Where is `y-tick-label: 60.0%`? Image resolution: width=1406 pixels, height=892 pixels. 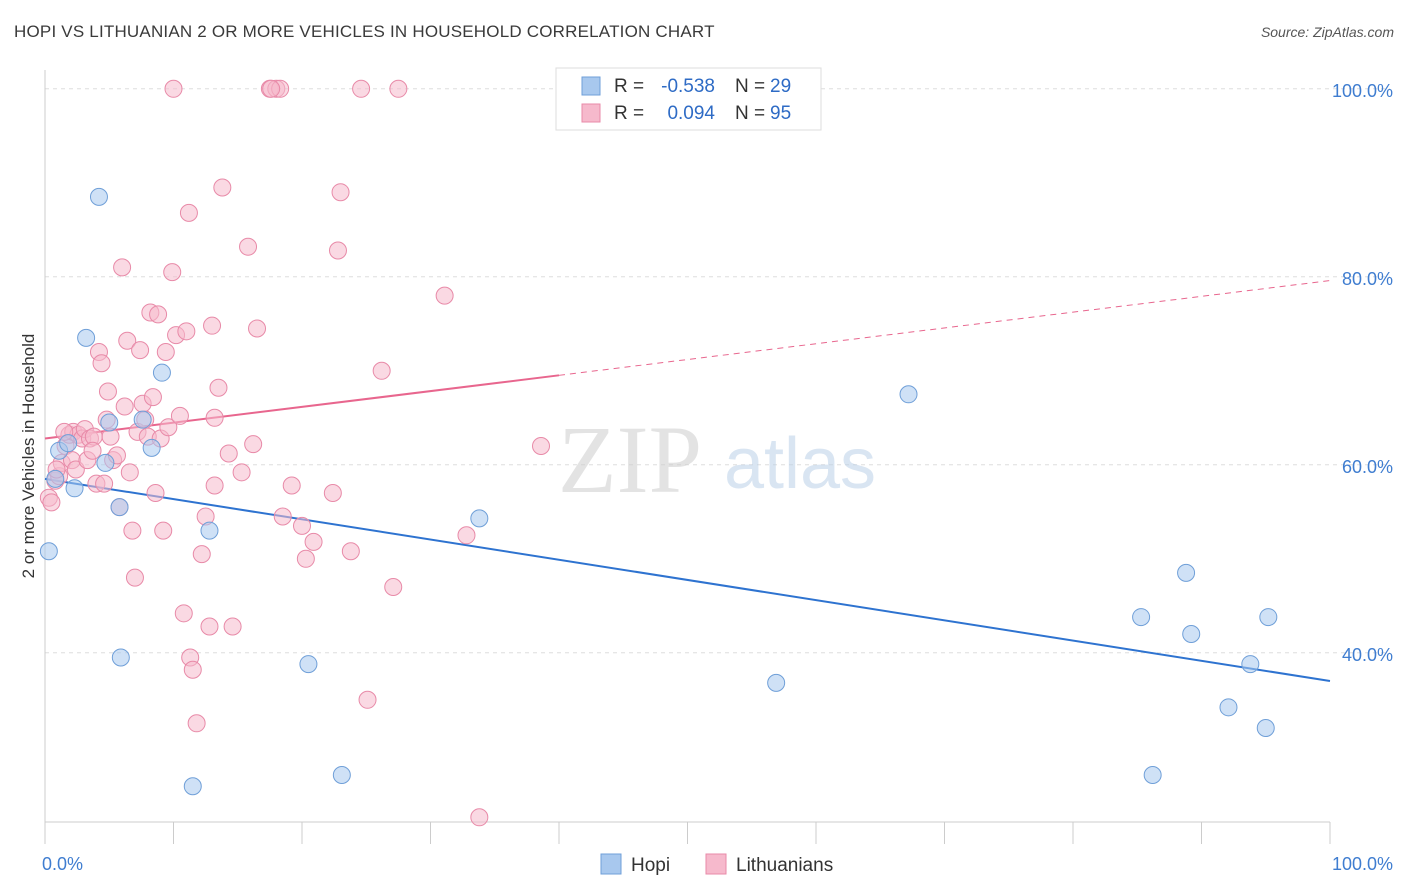 y-tick-label: 60.0% is located at coordinates (1367, 467).